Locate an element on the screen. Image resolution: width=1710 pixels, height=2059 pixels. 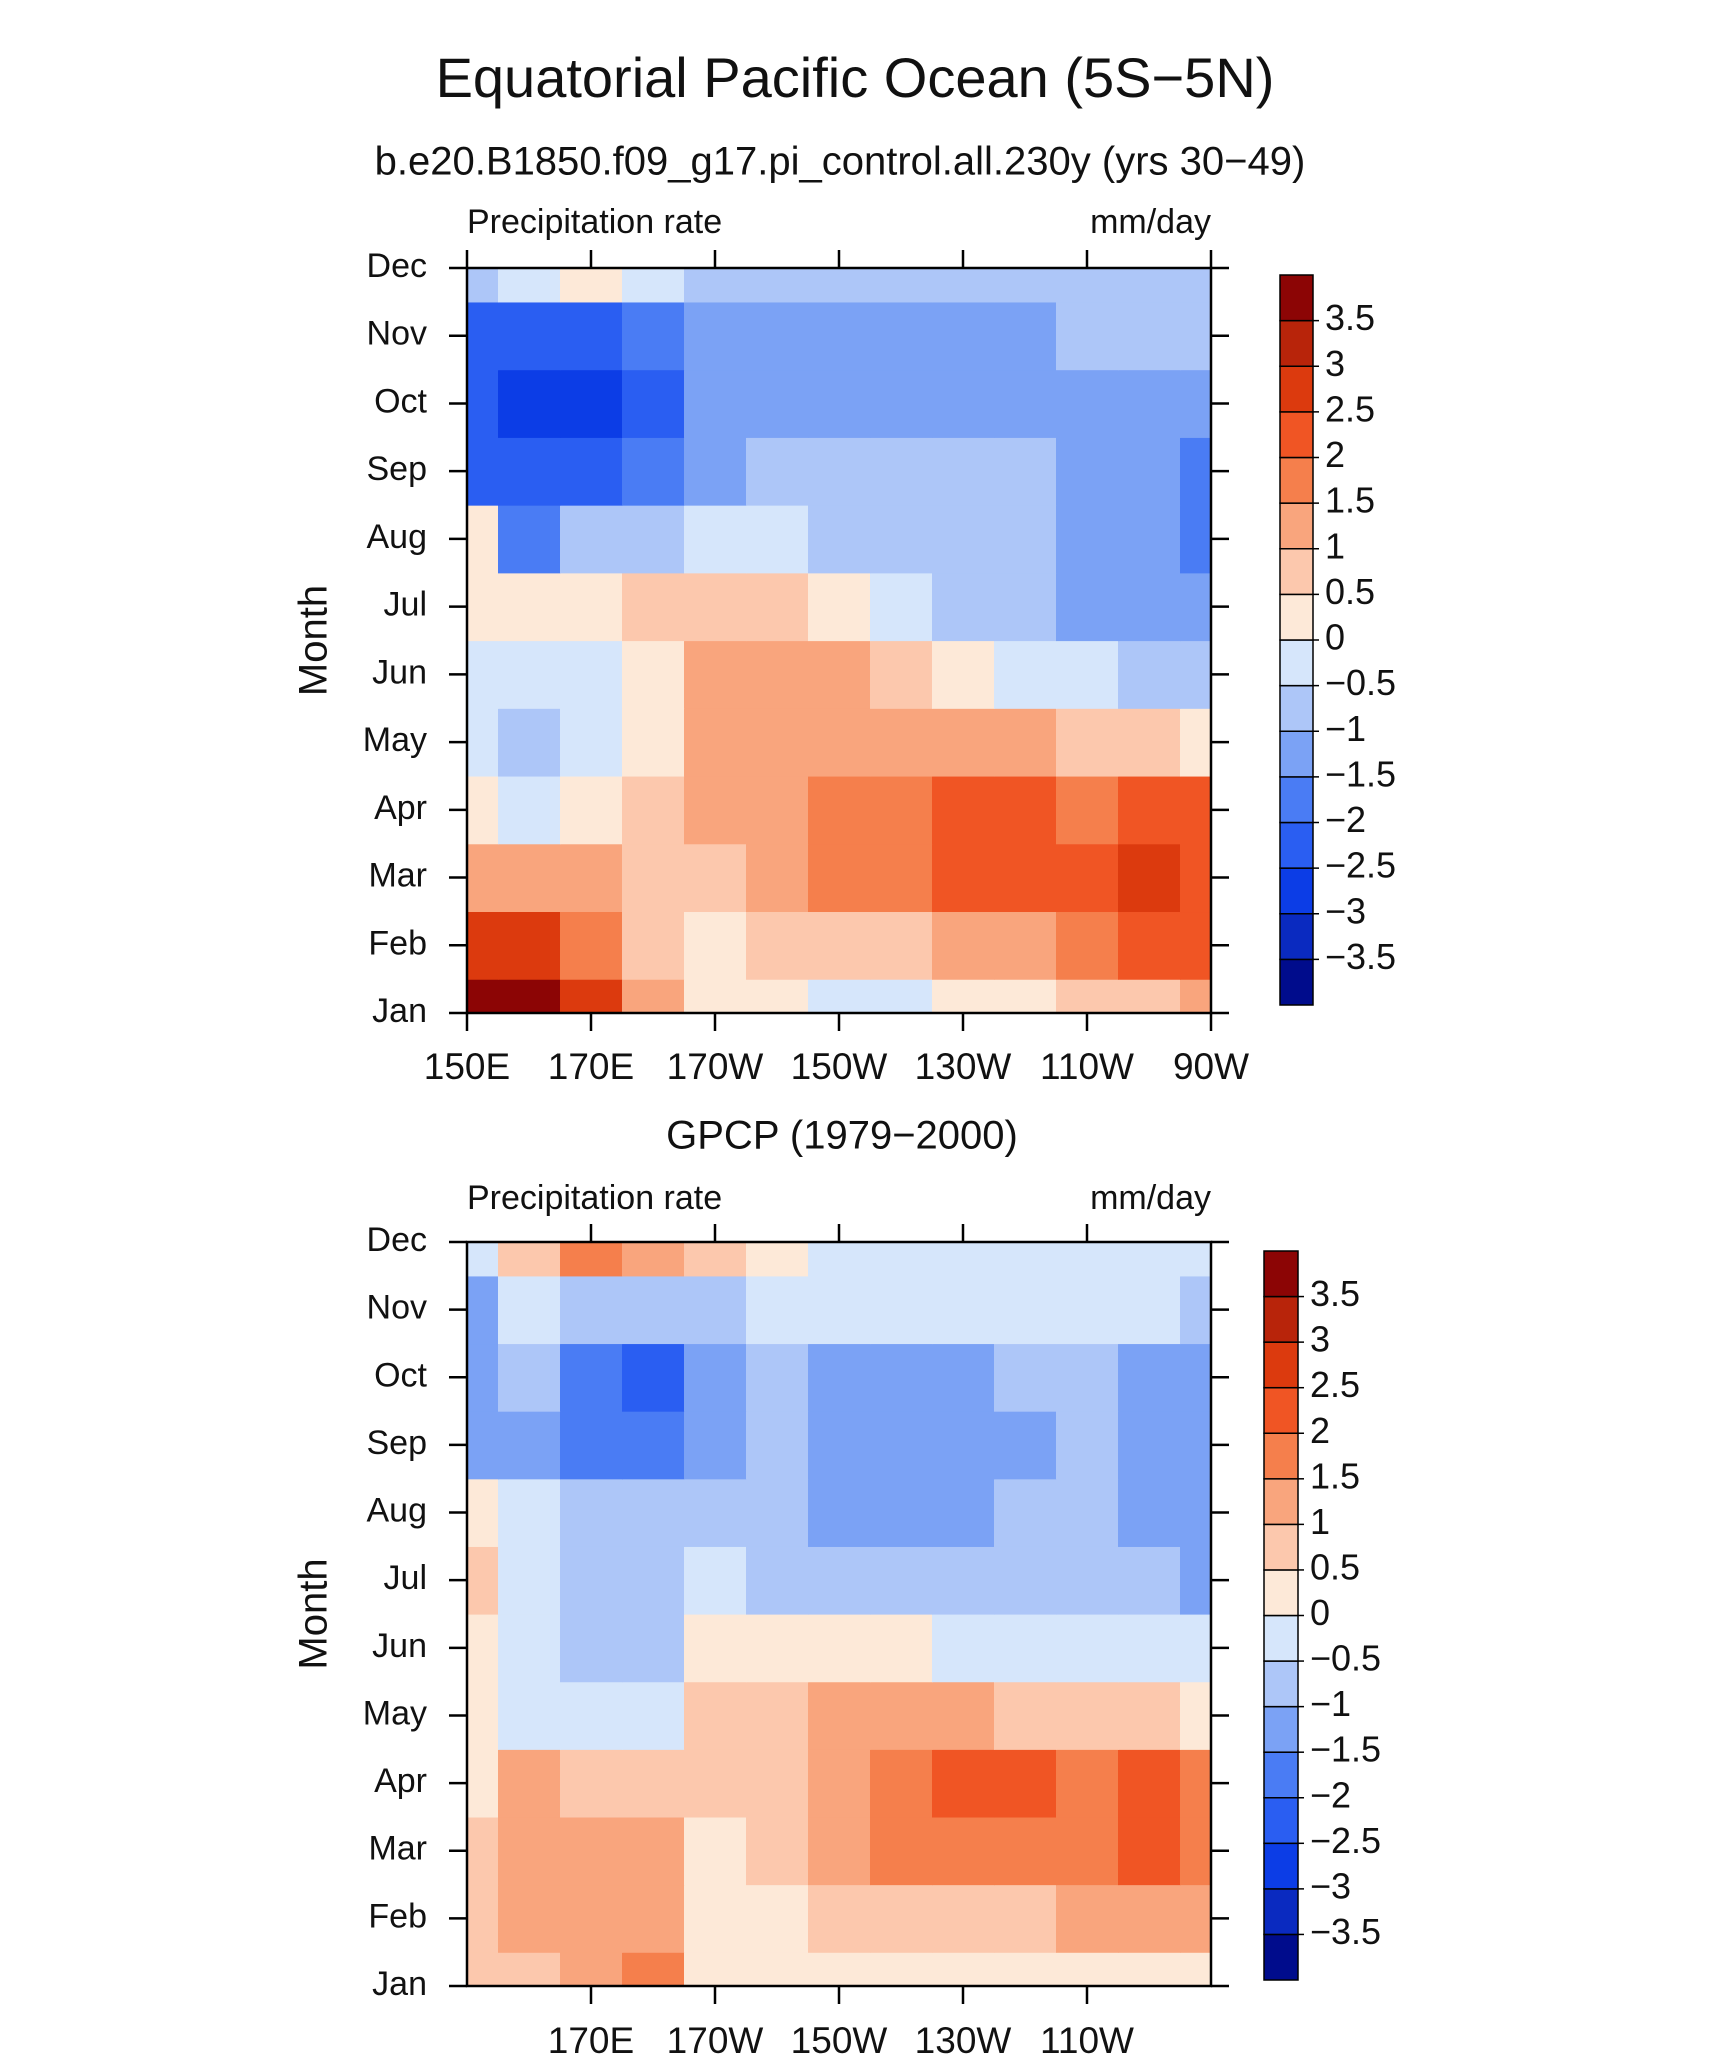
y-tick-label: Dec is located at coordinates (397, 266).